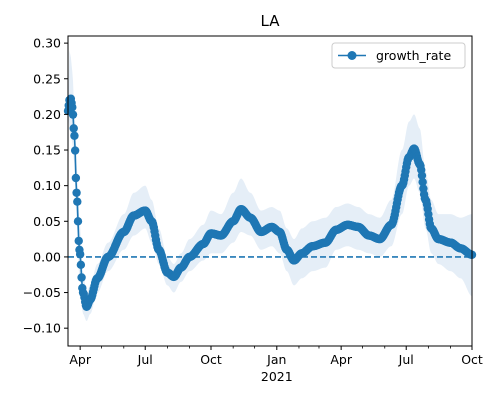  What do you see at coordinates (271, 21) in the screenshot?
I see `chart-title: LA` at bounding box center [271, 21].